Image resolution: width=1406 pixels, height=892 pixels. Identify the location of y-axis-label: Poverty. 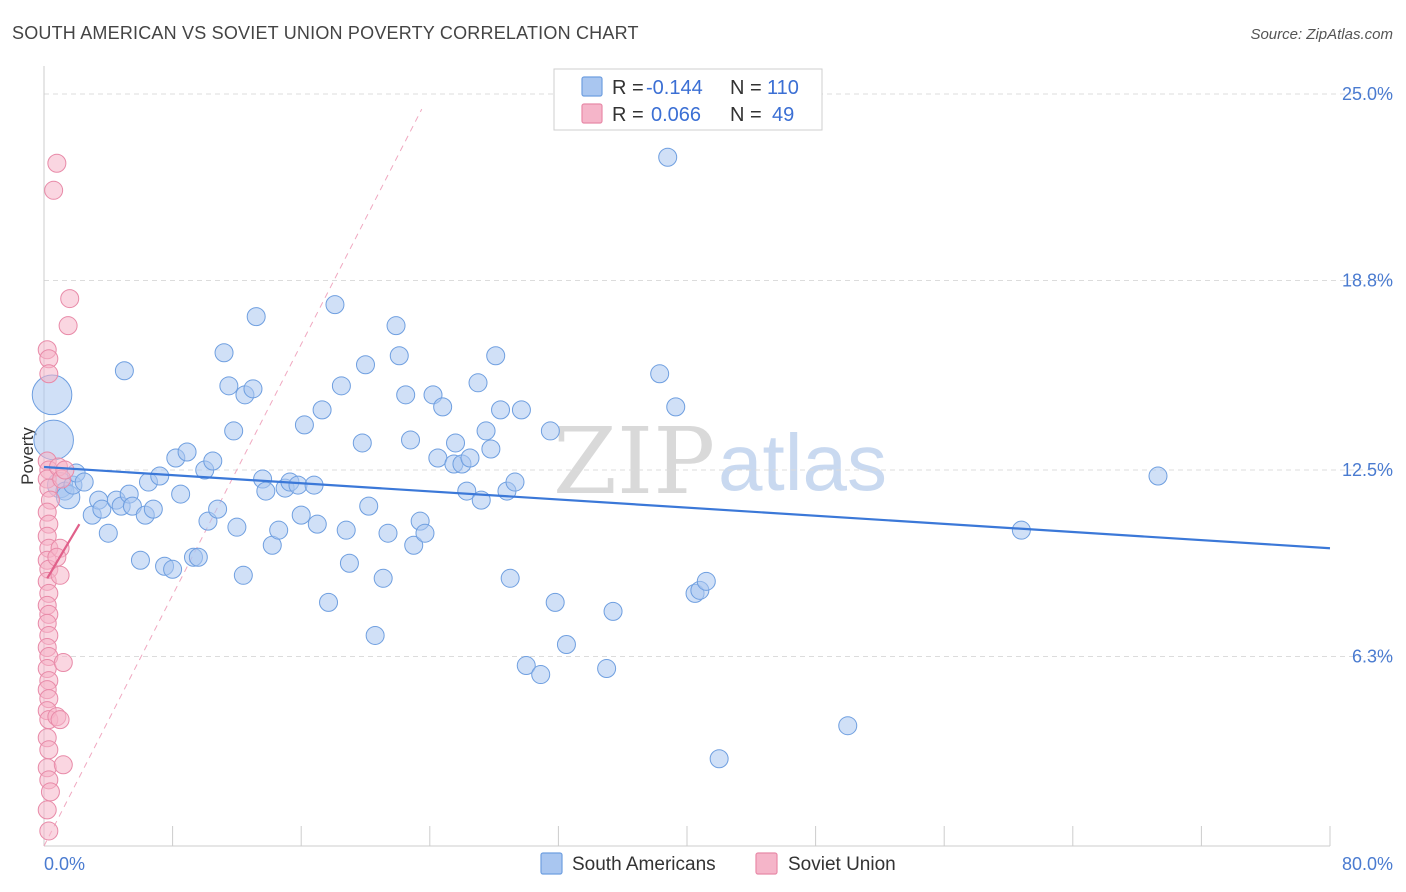
(27, 456).